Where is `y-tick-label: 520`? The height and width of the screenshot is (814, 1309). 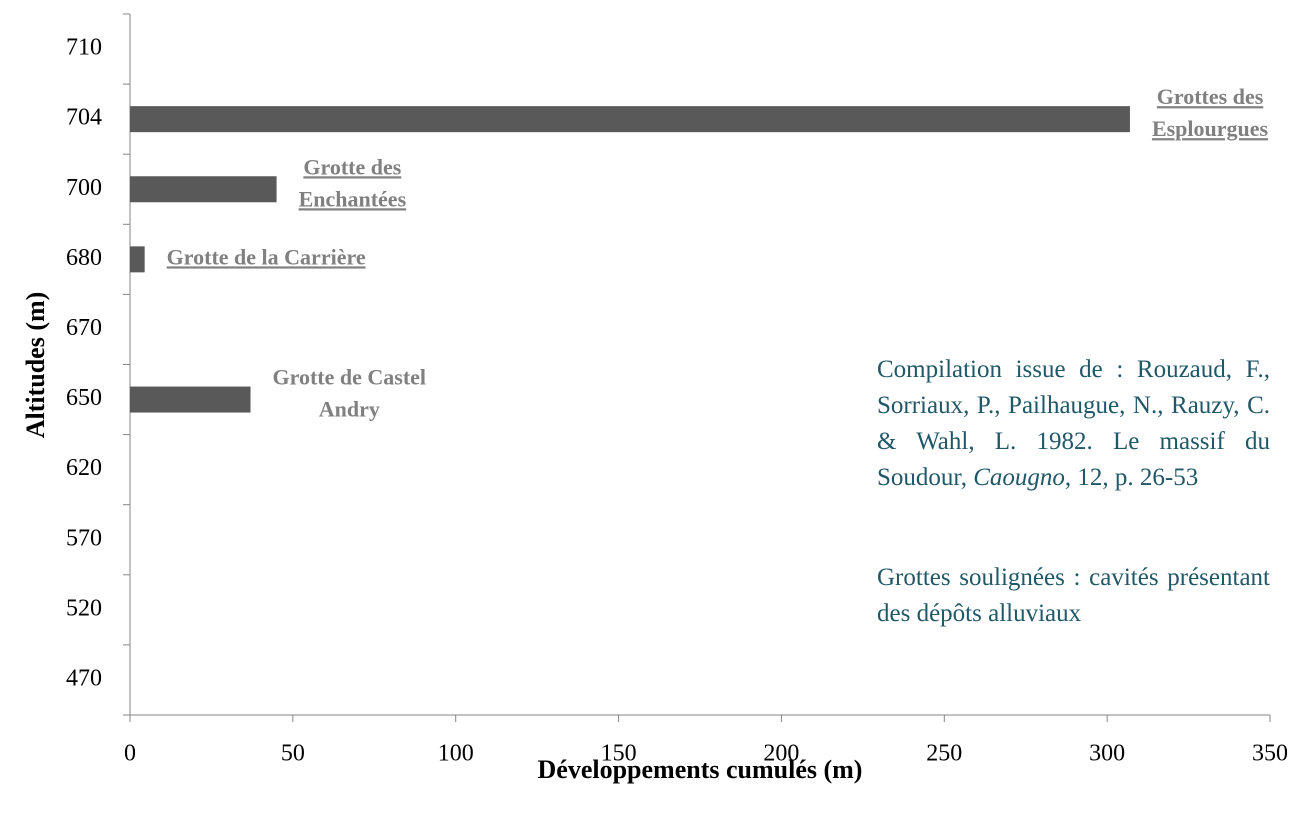
y-tick-label: 520 is located at coordinates (84, 608).